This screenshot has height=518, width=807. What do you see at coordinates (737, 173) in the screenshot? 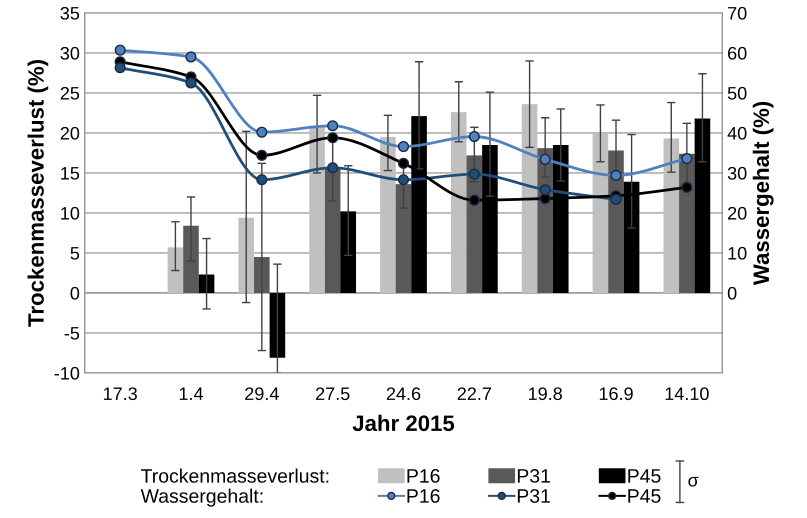
I see `y2-tick-label: 30` at bounding box center [737, 173].